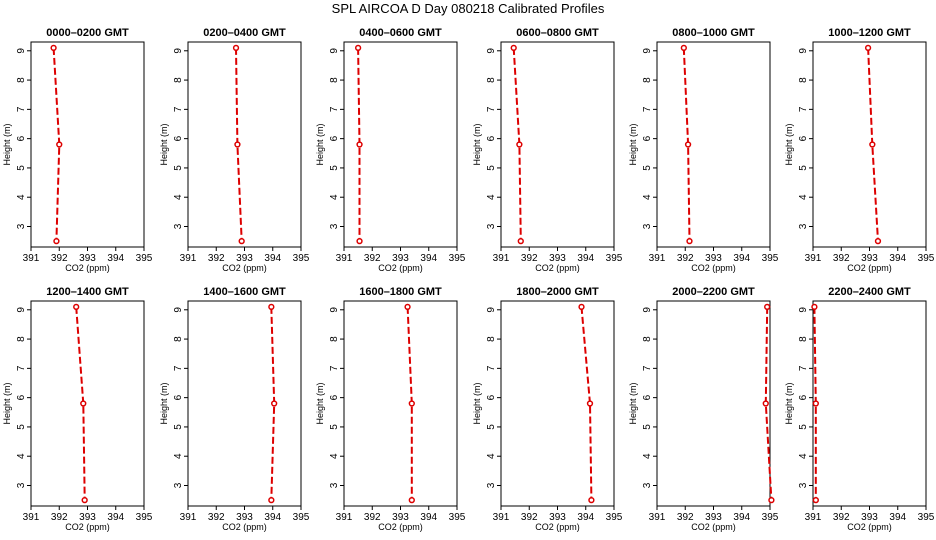 The width and height of the screenshot is (936, 540). What do you see at coordinates (87, 292) in the screenshot?
I see `panel-title: 1200–1400 GMT` at bounding box center [87, 292].